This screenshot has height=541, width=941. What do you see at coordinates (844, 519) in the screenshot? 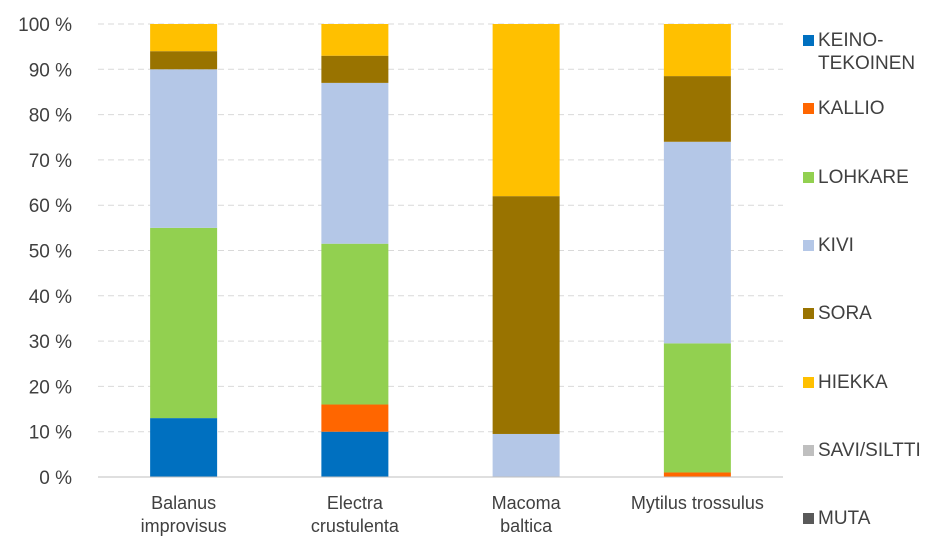
I see `legend-label: MUTA` at bounding box center [844, 519].